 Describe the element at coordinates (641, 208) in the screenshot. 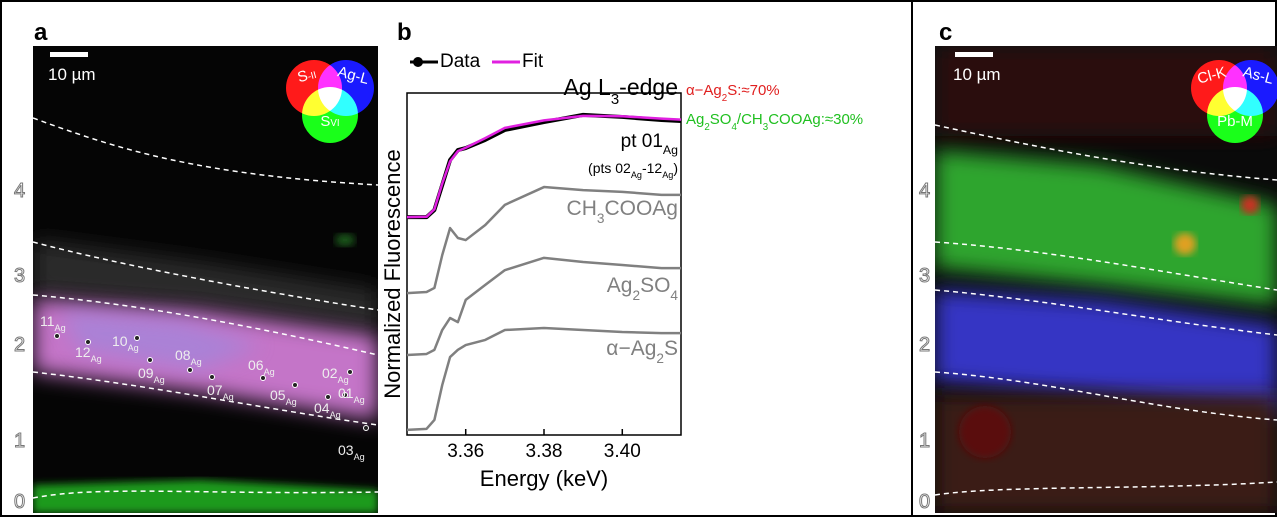

I see `text-segment: COOAg` at that location.